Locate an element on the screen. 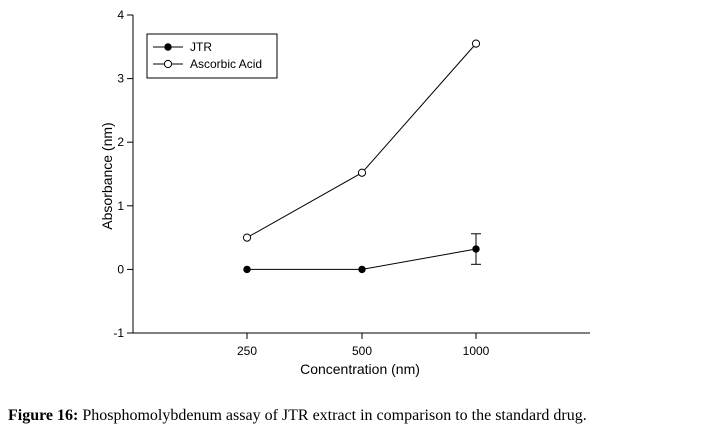 Image resolution: width=705 pixels, height=431 pixels. series-line is located at coordinates (361, 141).